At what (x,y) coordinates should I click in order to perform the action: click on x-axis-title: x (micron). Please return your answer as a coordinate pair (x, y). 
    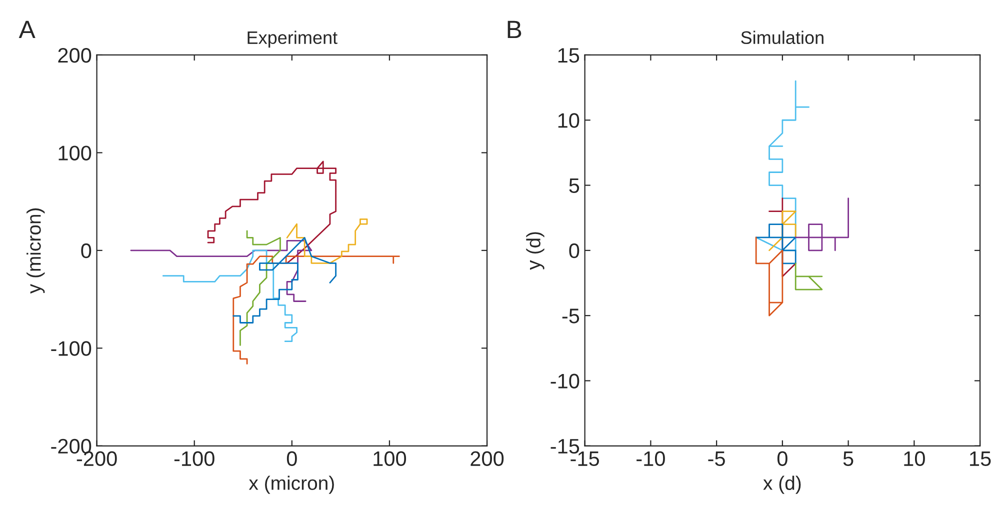
    Looking at the image, I should click on (291, 485).